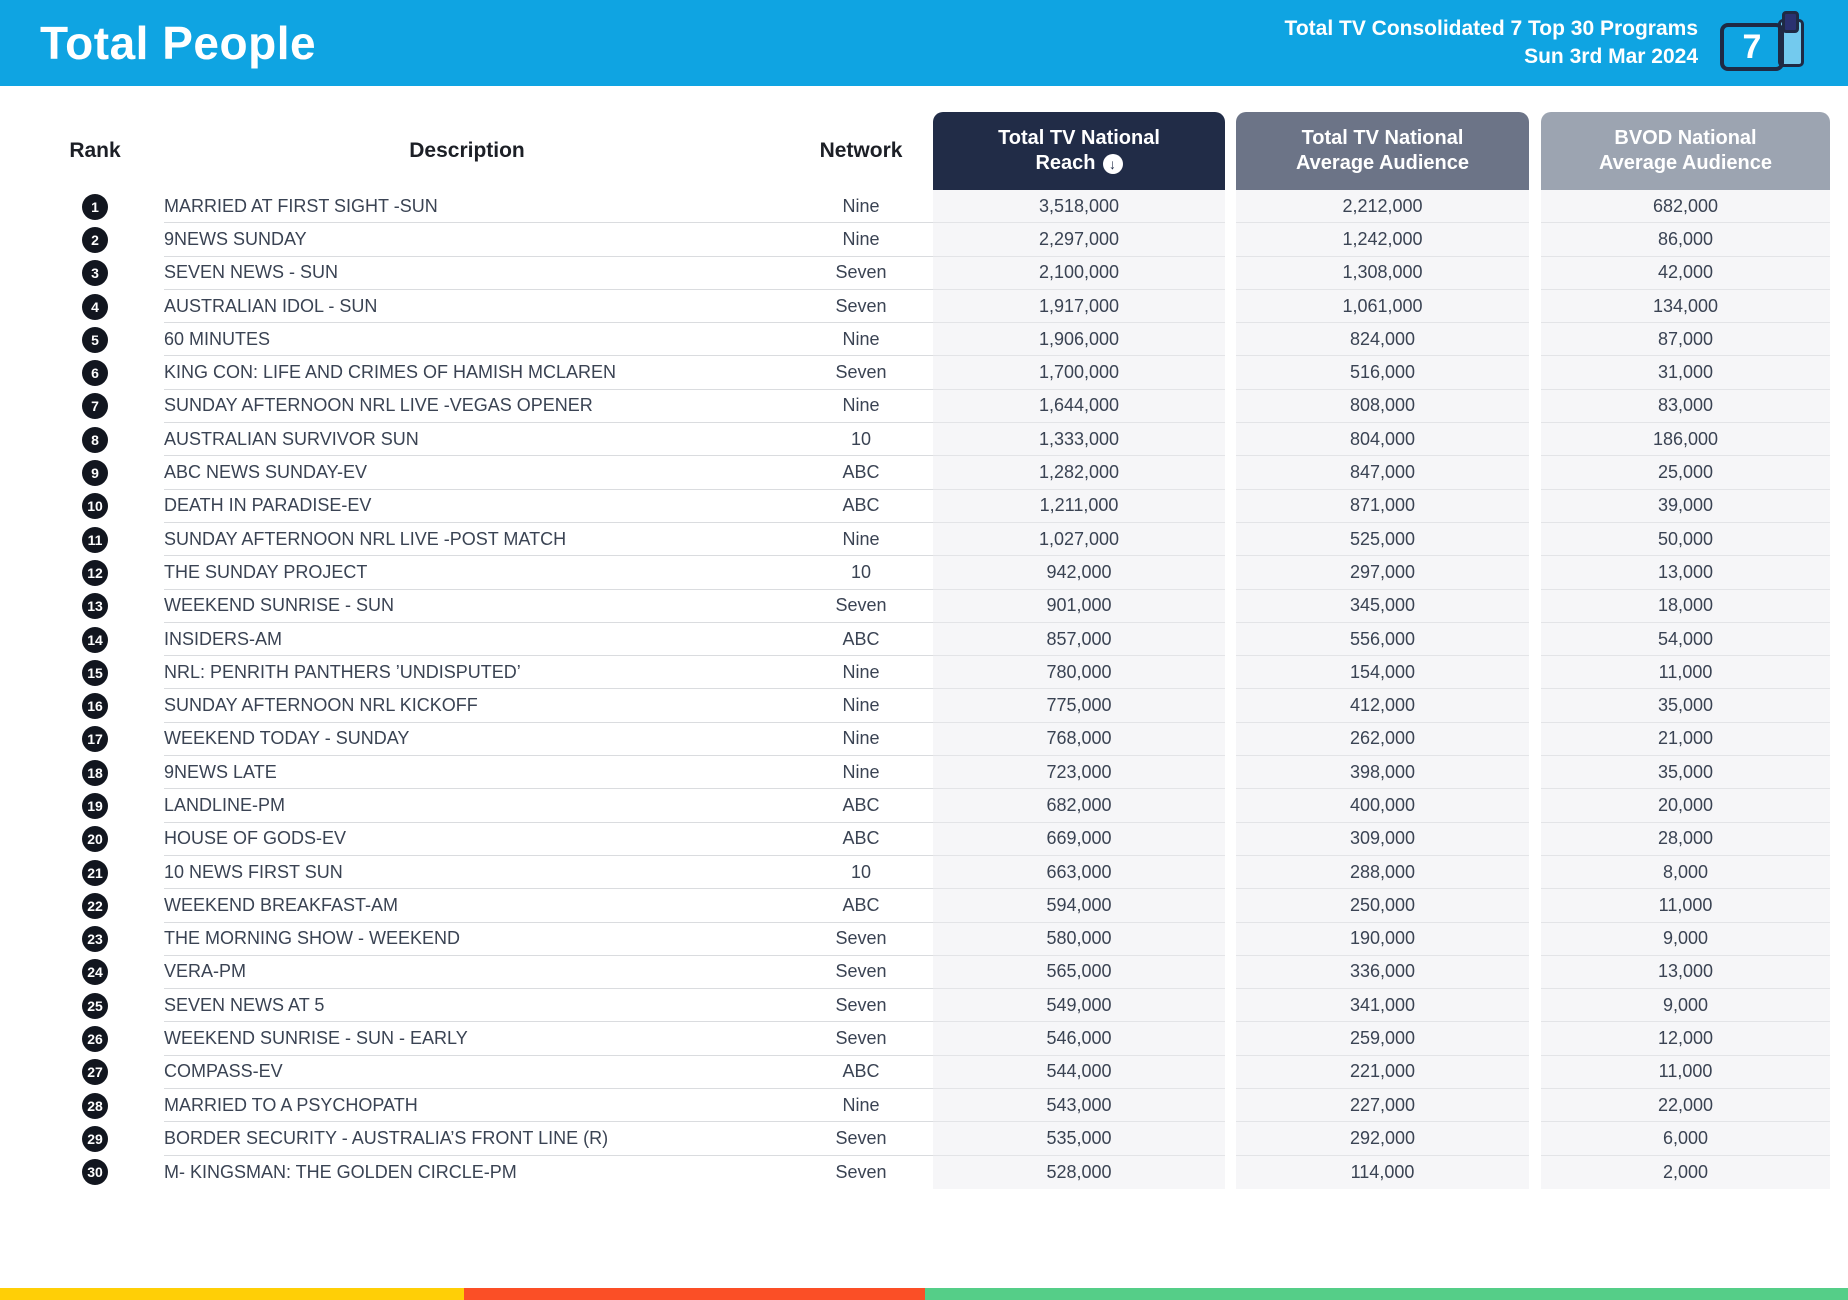 The width and height of the screenshot is (1848, 1300). I want to click on rank-badge: 19, so click(95, 805).